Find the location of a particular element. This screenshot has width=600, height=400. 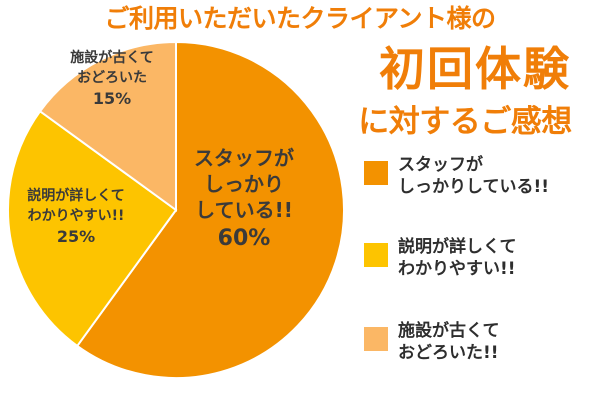

legend-item-3: 施設が古くて おどろいた!! is located at coordinates (432, 342).